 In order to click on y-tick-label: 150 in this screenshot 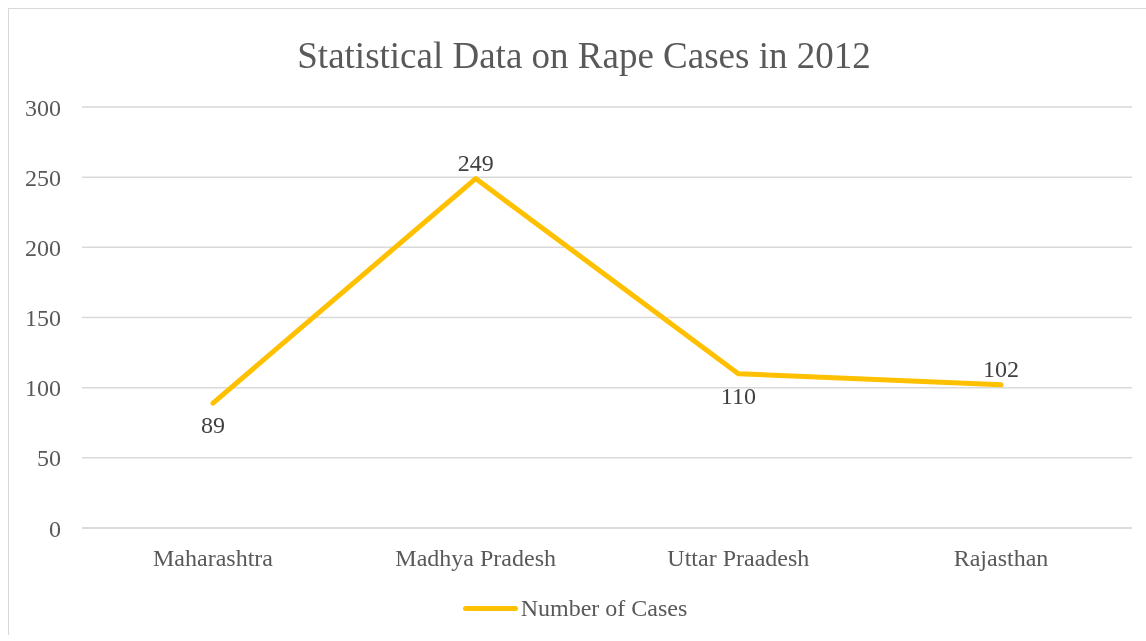, I will do `click(43, 318)`.